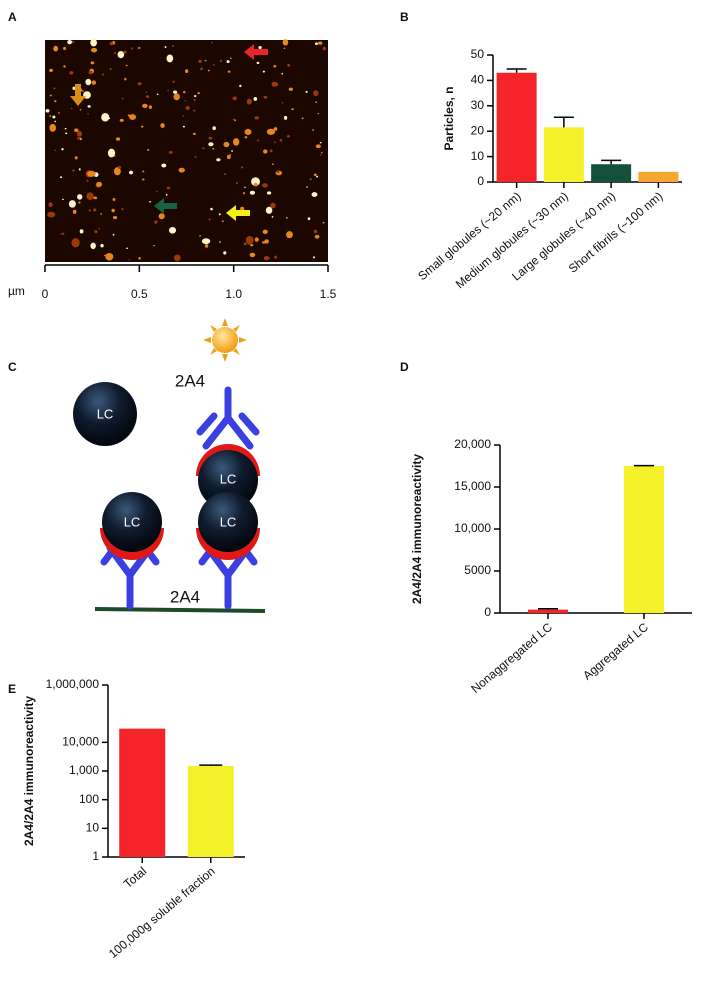  I want to click on y-tick-label: 15,000, so click(472, 486).